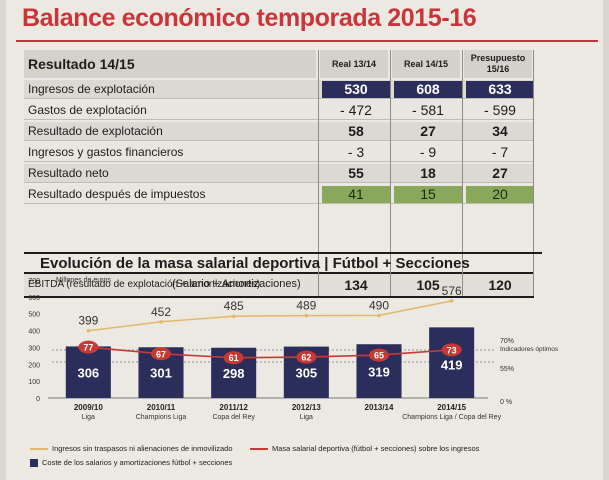 The image size is (609, 480). Describe the element at coordinates (270, 352) in the screenshot. I see `percentage-line` at that location.